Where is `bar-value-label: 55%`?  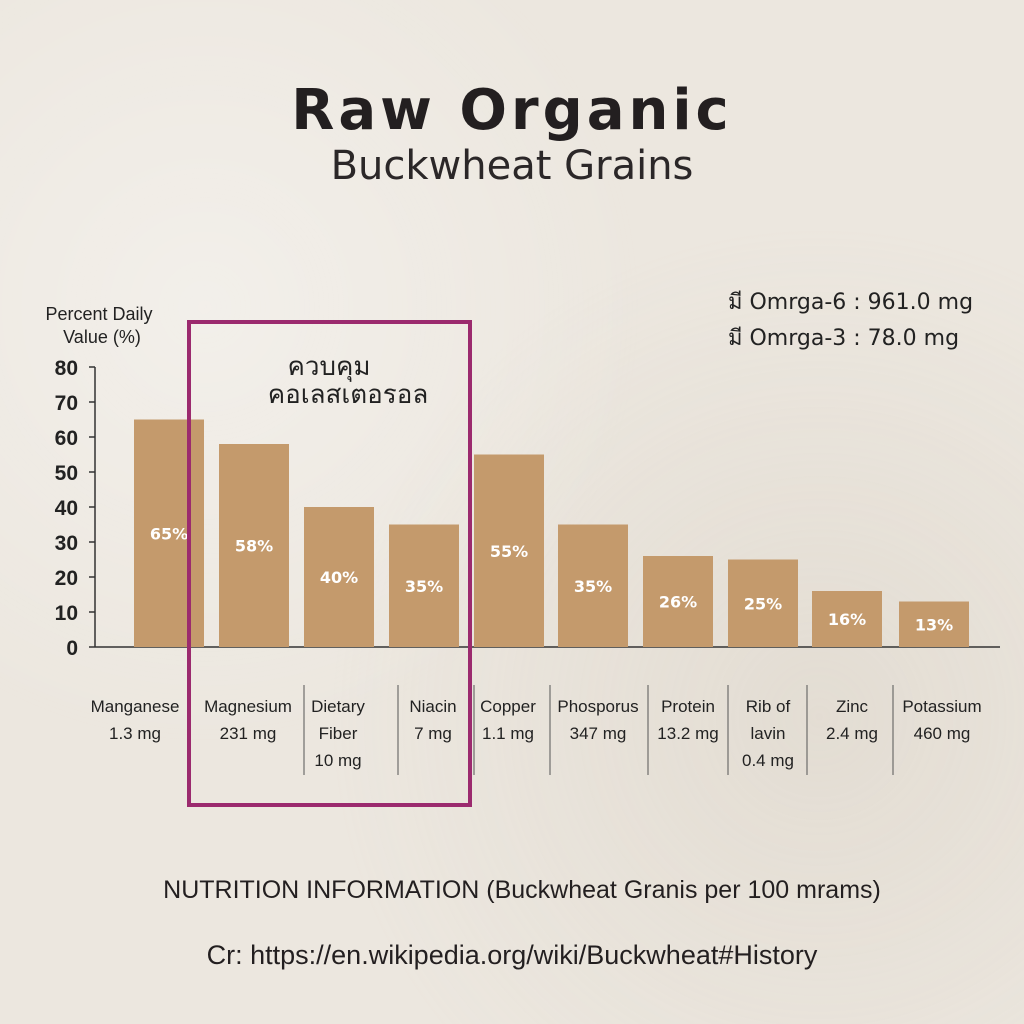
bar-value-label: 55% is located at coordinates (509, 551).